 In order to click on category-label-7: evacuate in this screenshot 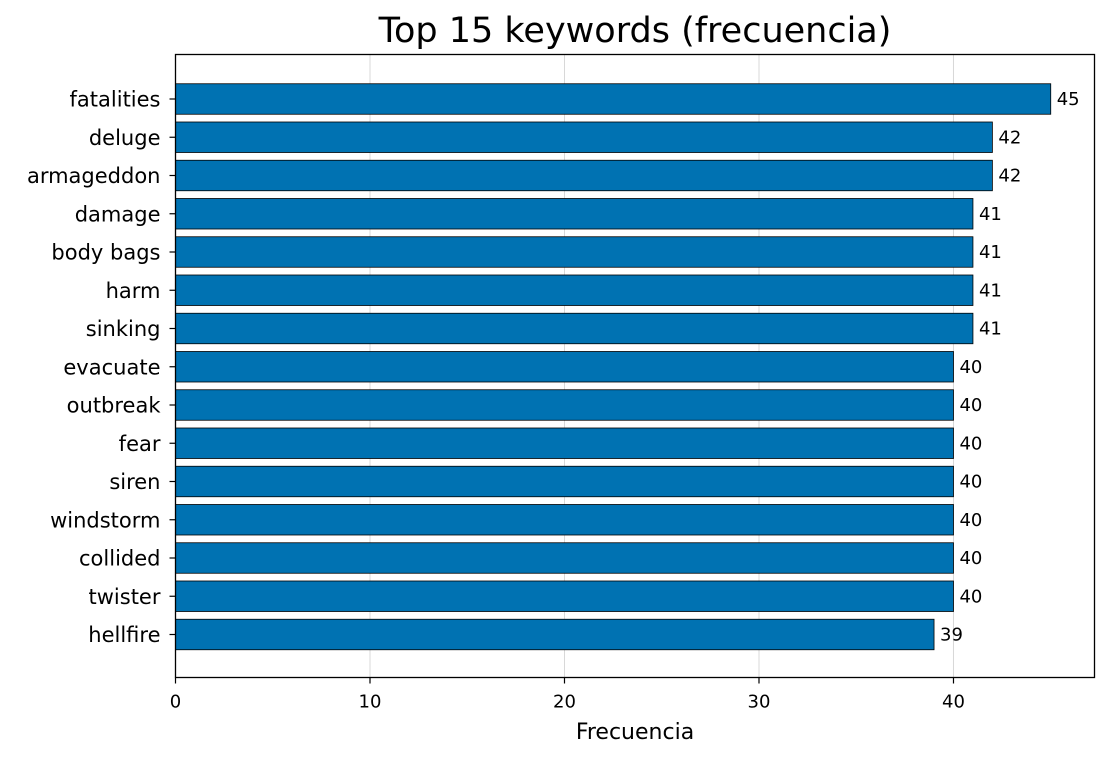, I will do `click(111, 367)`.